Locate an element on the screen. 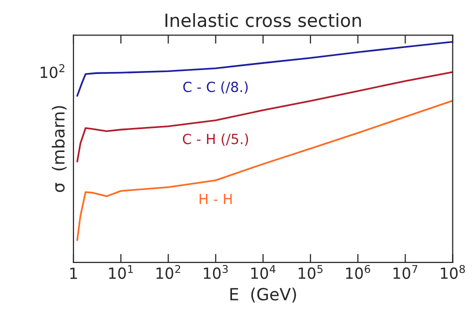 This screenshot has height=320, width=474. y-axis-title: σ (mbarn) is located at coordinates (59, 149).